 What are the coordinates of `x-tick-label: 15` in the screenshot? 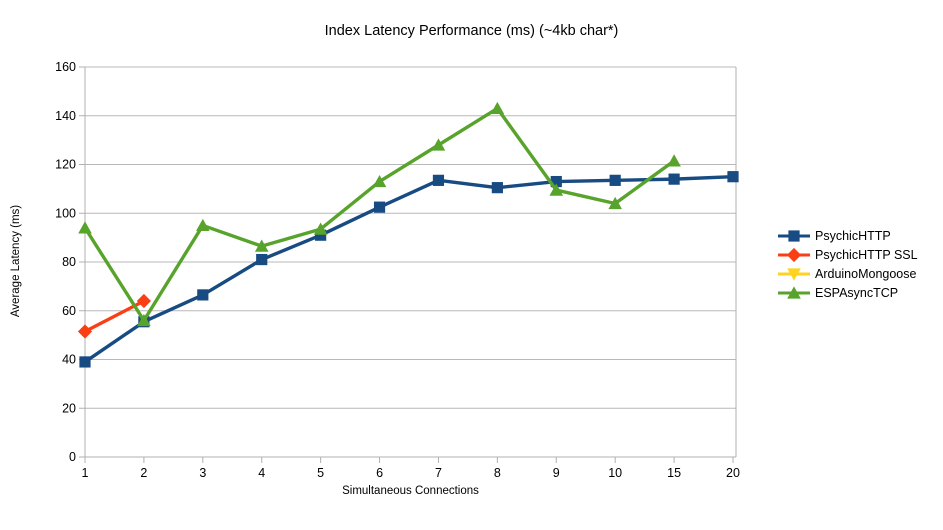 It's located at (674, 473).